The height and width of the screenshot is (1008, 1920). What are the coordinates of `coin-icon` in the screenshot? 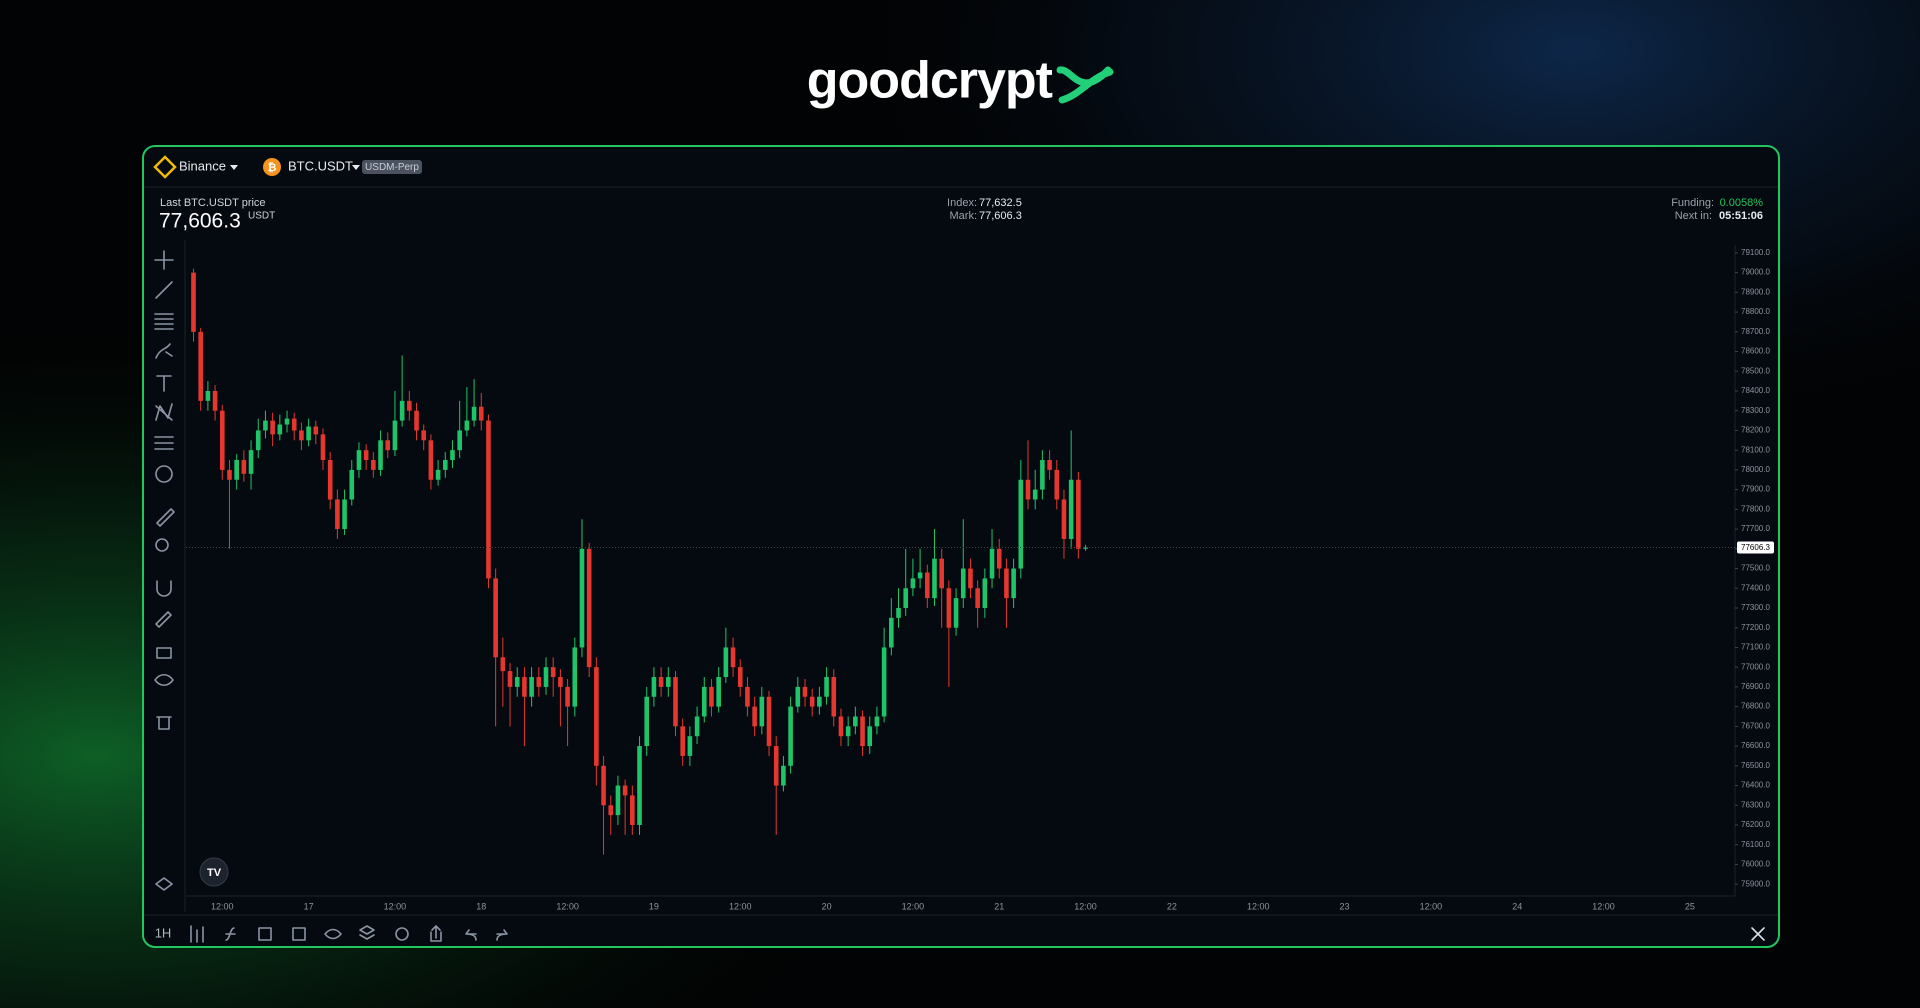 It's located at (272, 167).